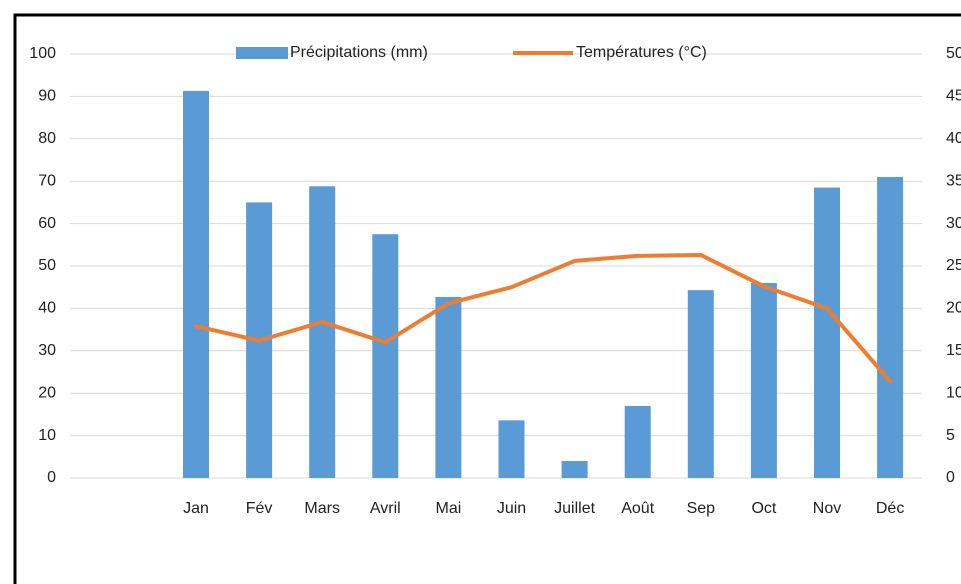 The height and width of the screenshot is (584, 961). Describe the element at coordinates (196, 508) in the screenshot. I see `x-tick-label: Jan` at that location.